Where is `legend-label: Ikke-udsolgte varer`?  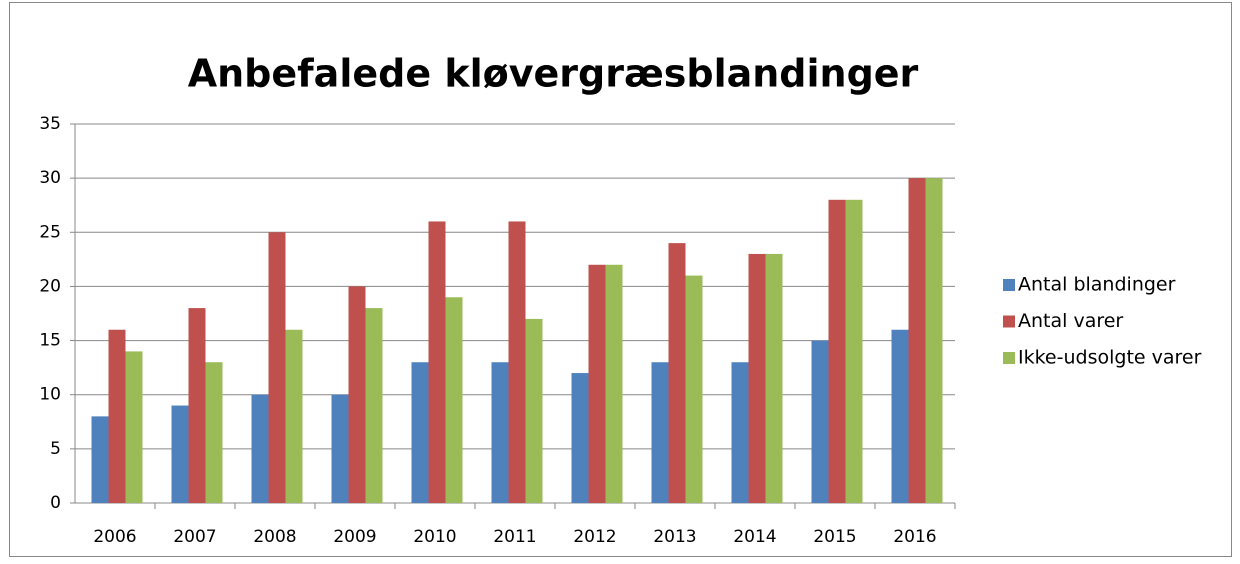 legend-label: Ikke-udsolgte varer is located at coordinates (1110, 358).